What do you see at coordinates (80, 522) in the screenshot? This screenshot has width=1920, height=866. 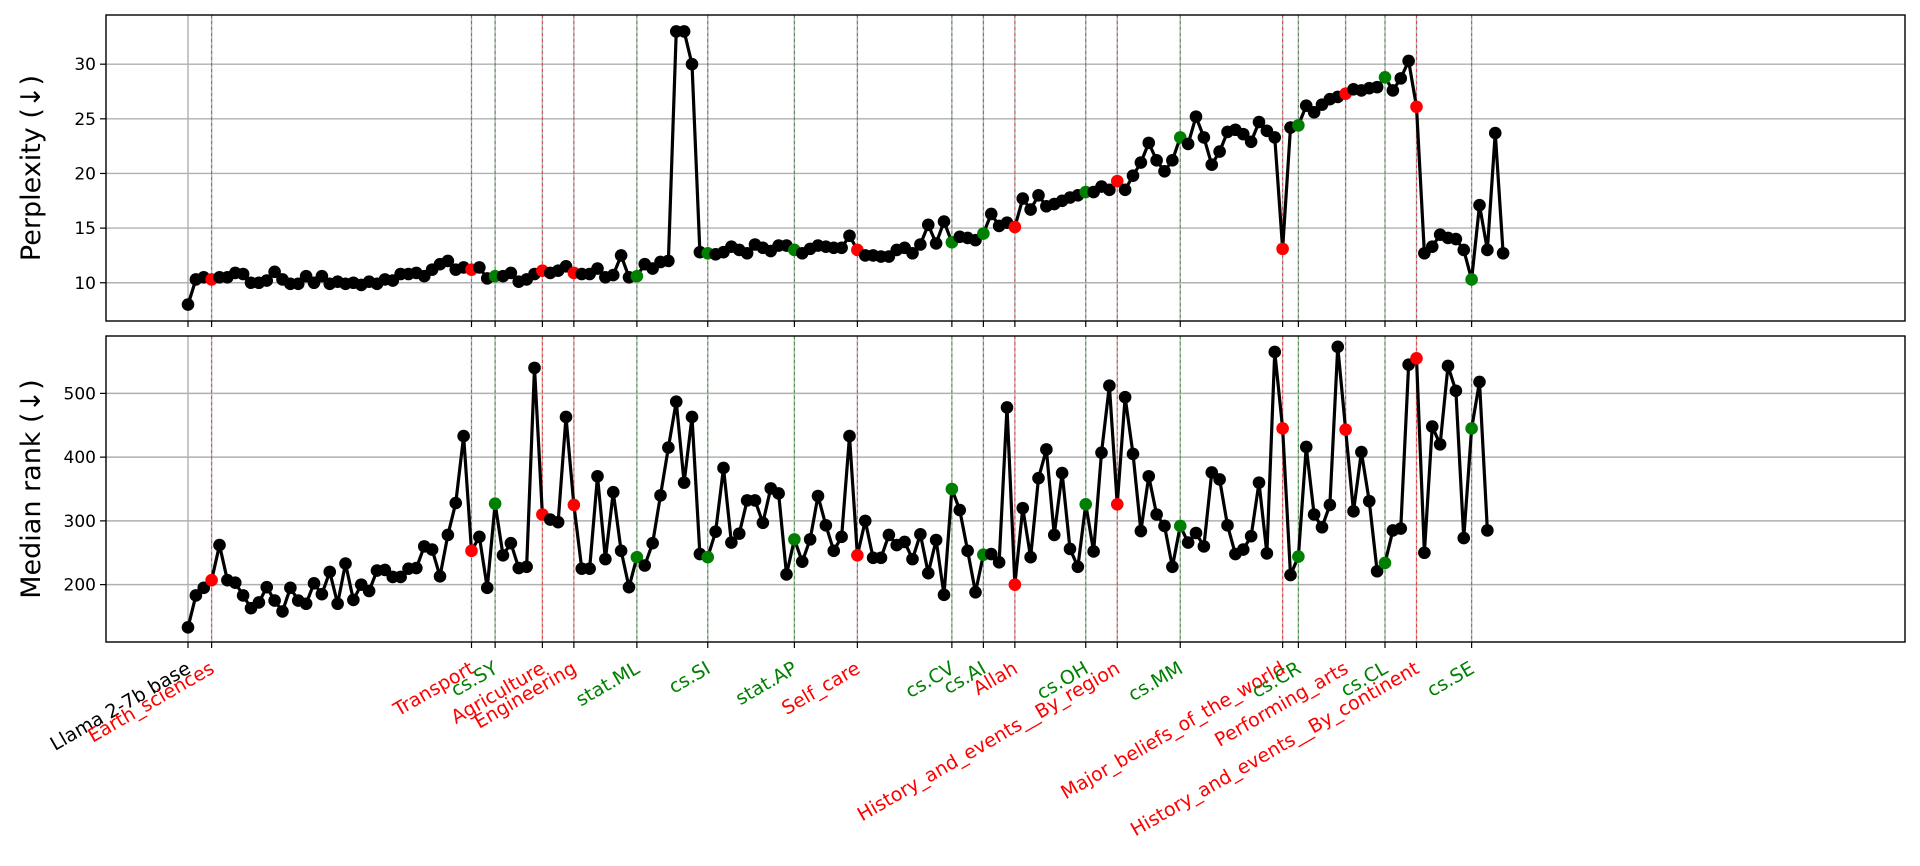 I see `y-tick-label: 300` at bounding box center [80, 522].